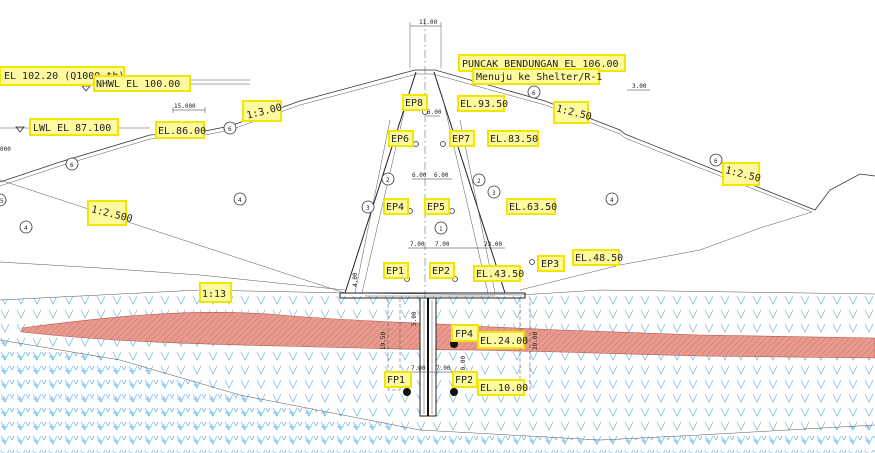 This screenshot has width=875, height=453. I want to click on label-nhwl: NHWL EL 100.00, so click(138, 84).